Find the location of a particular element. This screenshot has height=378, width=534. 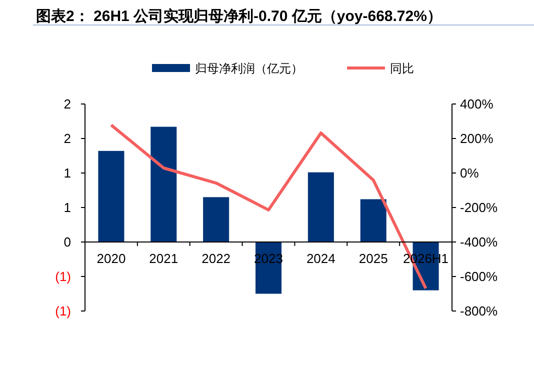

x-tick-label: 2020 is located at coordinates (111, 258).